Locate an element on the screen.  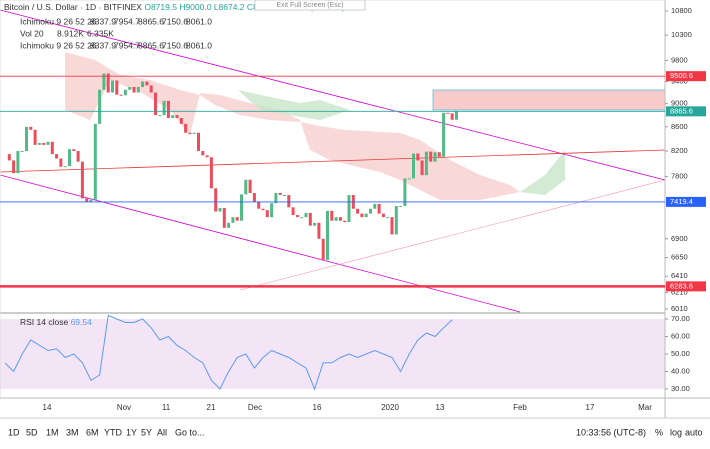
range-button: YTD is located at coordinates (113, 432).